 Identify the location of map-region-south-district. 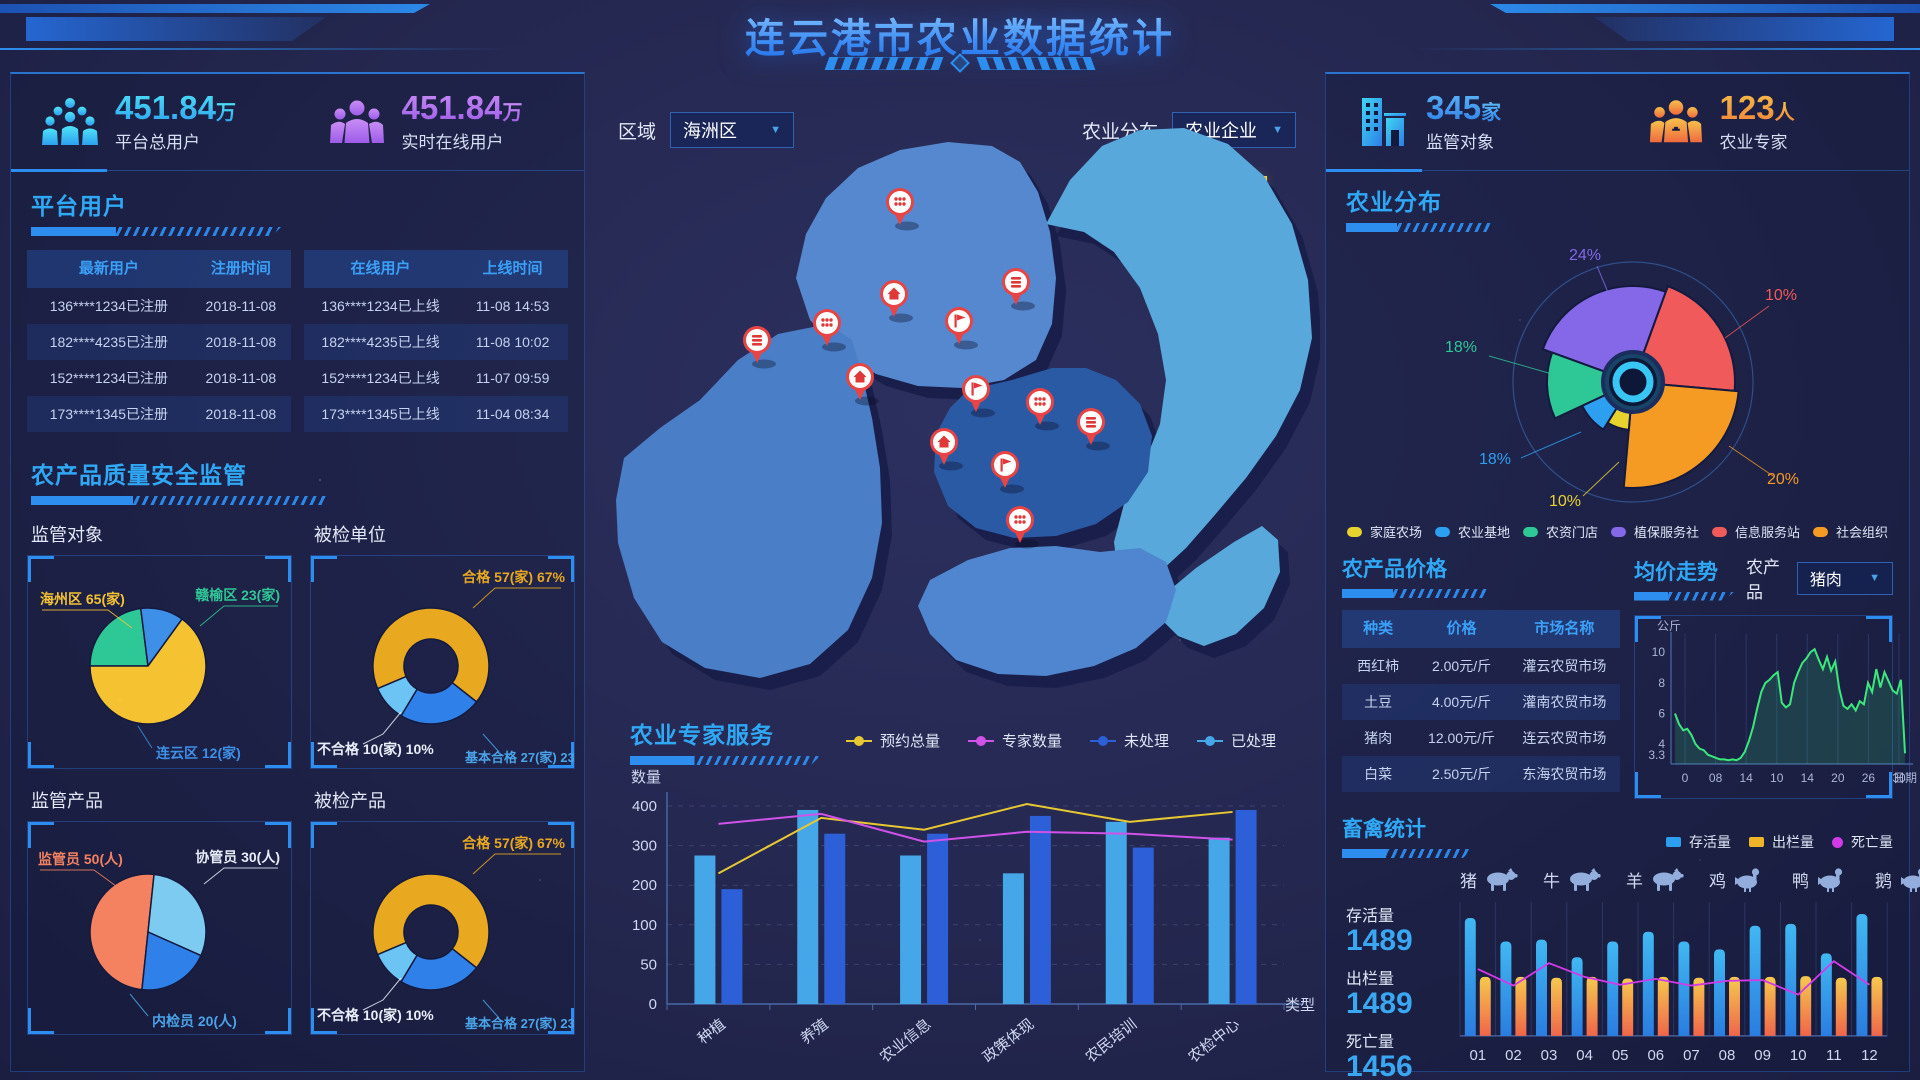
(1047, 611).